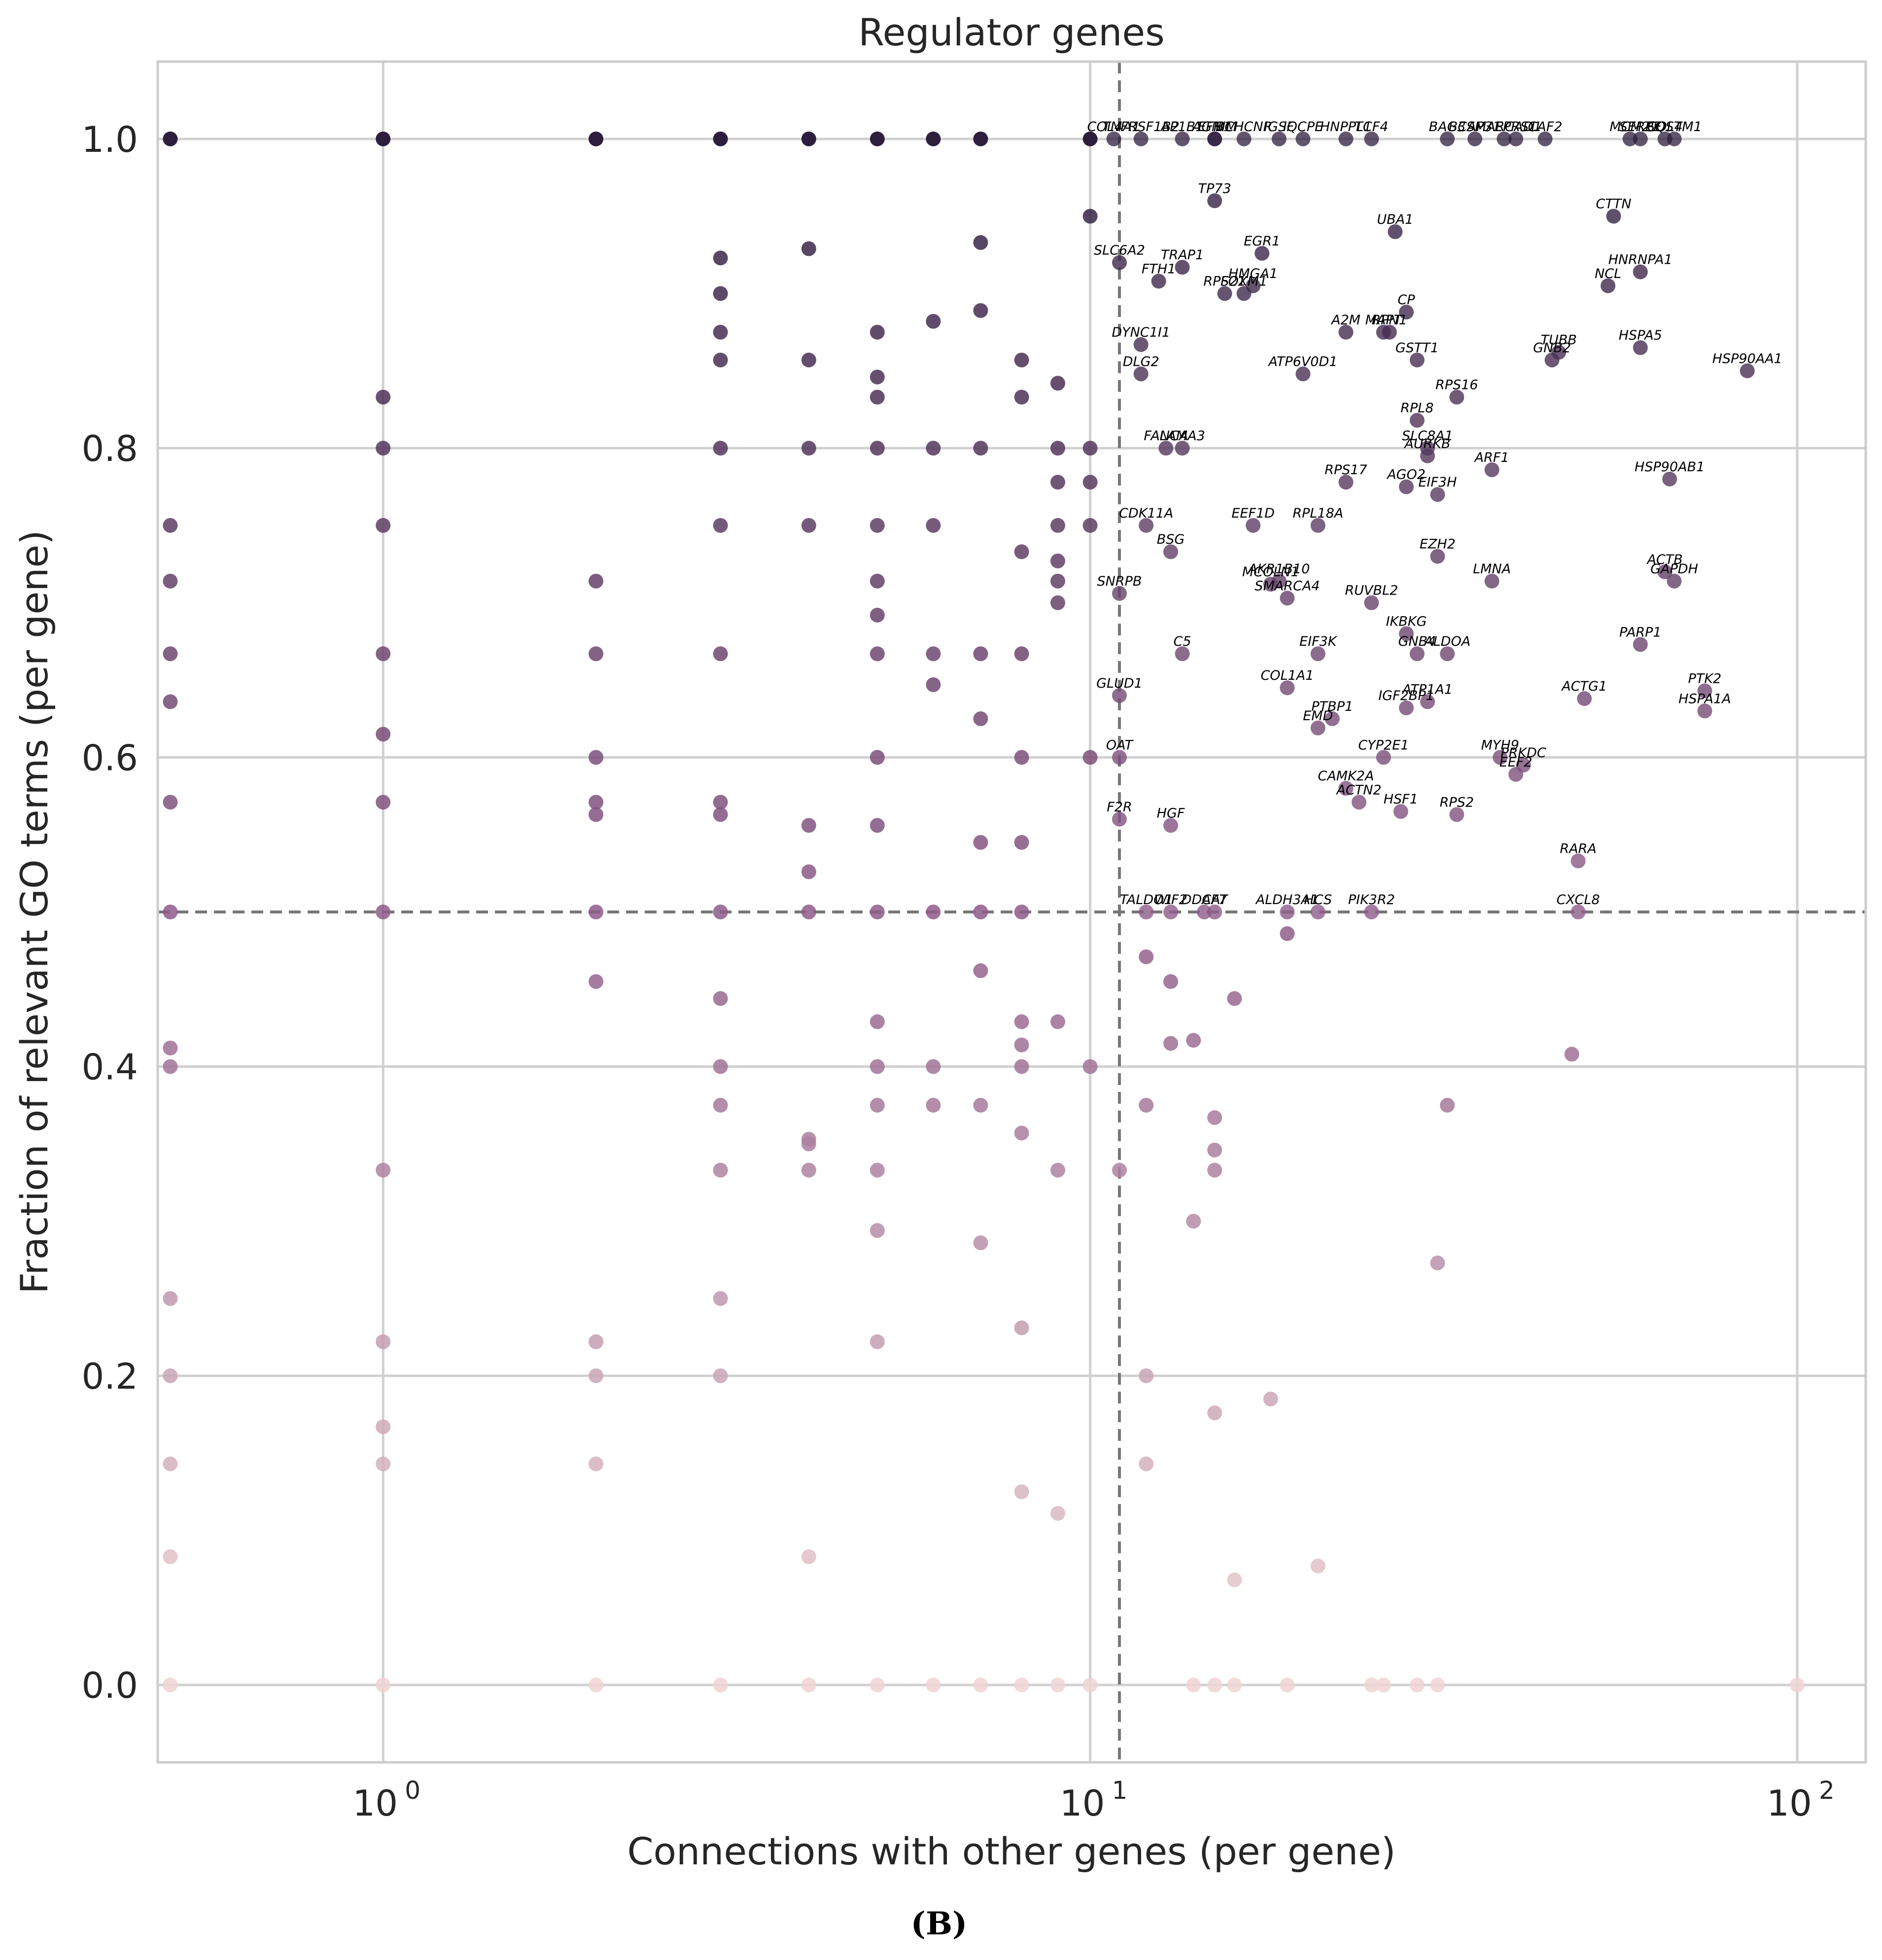  I want to click on gene-label: TCF4, so click(1371, 127).